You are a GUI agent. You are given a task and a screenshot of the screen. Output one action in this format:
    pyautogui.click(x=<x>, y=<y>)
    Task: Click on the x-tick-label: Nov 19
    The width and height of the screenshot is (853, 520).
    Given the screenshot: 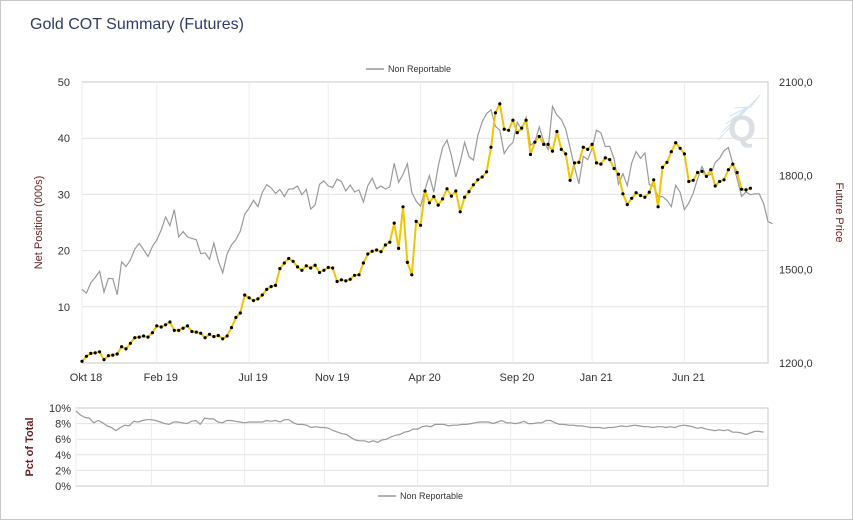 What is the action you would take?
    pyautogui.click(x=332, y=378)
    